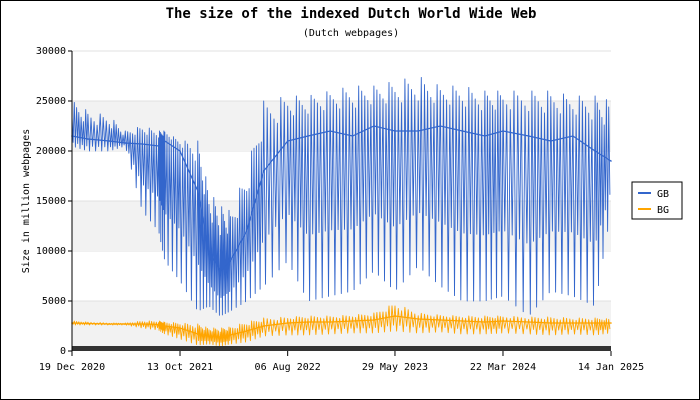  What do you see at coordinates (503, 367) in the screenshot?
I see `x-tick-label: 22 Mar 2024` at bounding box center [503, 367].